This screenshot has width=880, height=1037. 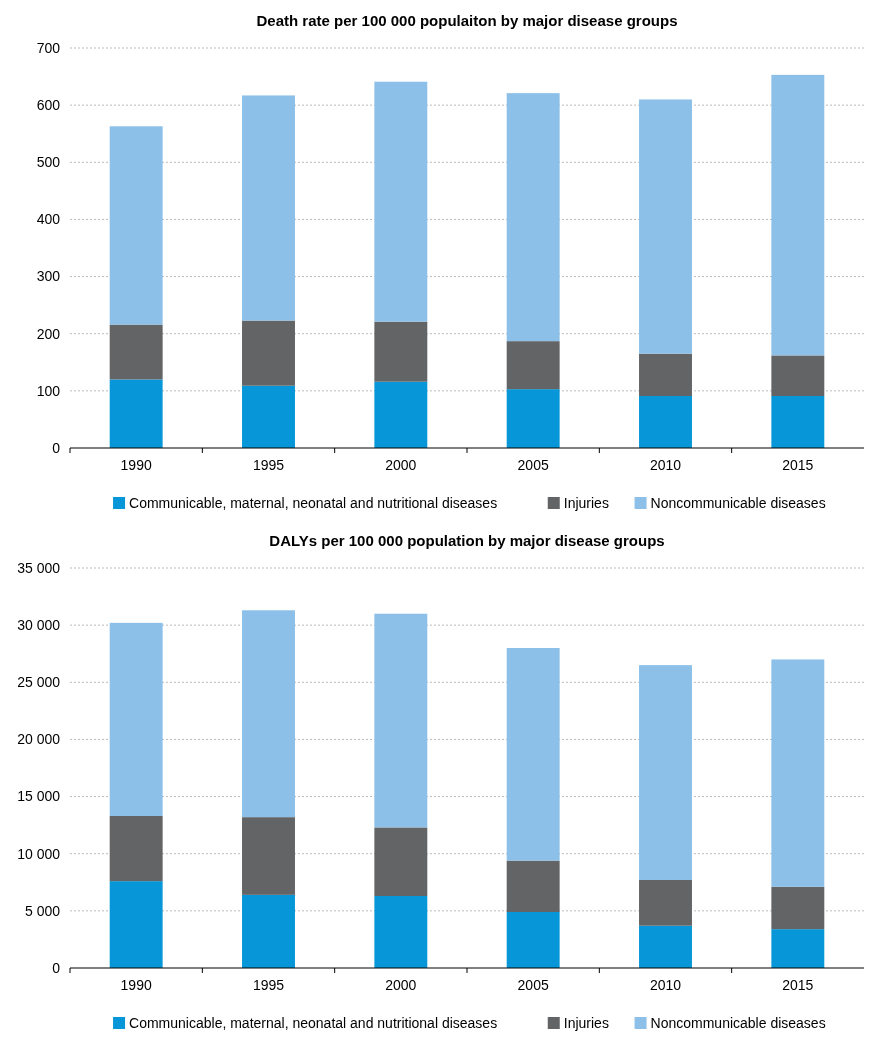 I want to click on y-tick-label: 300, so click(x=48, y=276).